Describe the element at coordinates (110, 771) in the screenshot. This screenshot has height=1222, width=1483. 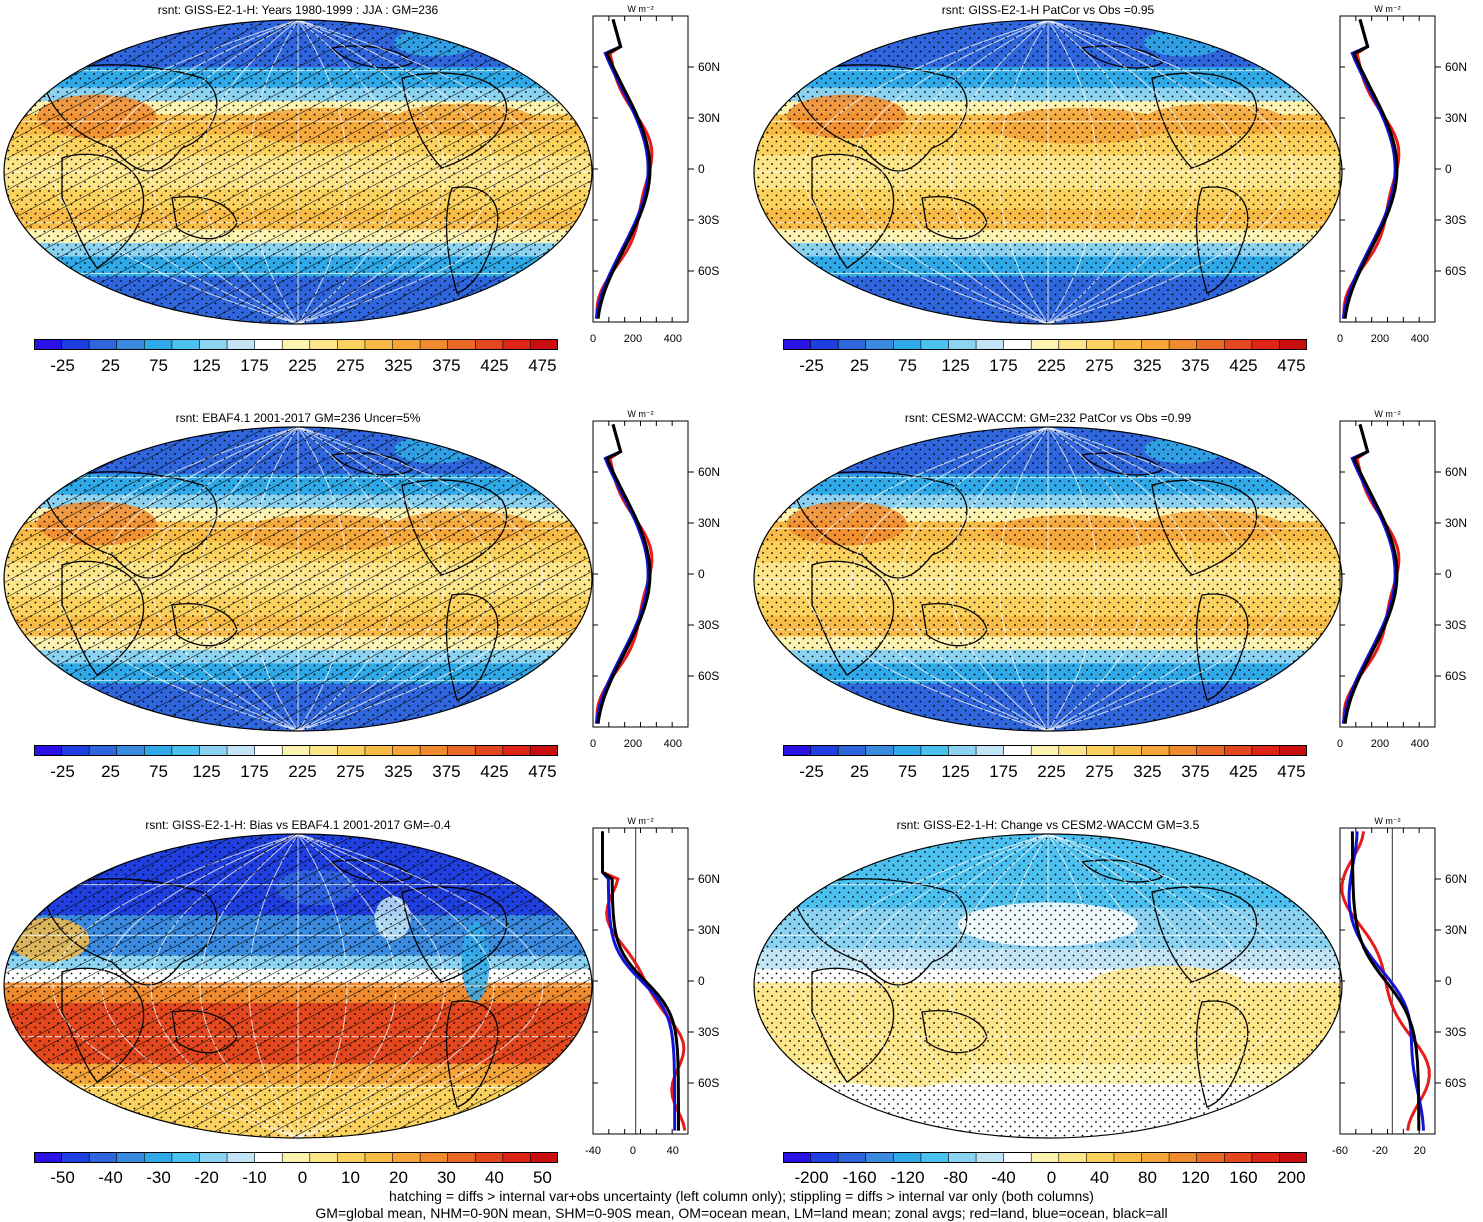
I see `colorbar-tick-label: 25` at that location.